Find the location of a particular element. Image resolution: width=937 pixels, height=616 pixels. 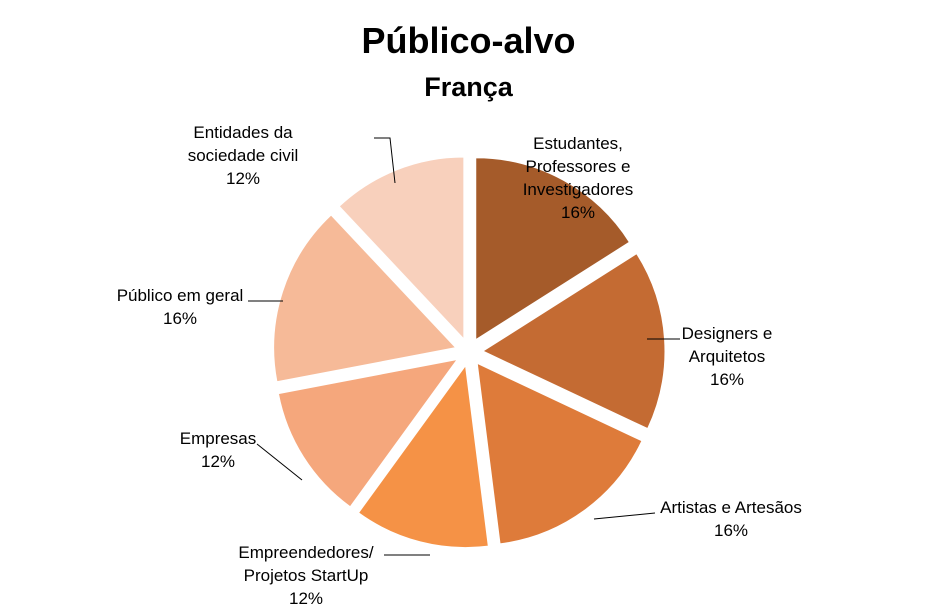

slice-label-line: Entidades da is located at coordinates (243, 132).